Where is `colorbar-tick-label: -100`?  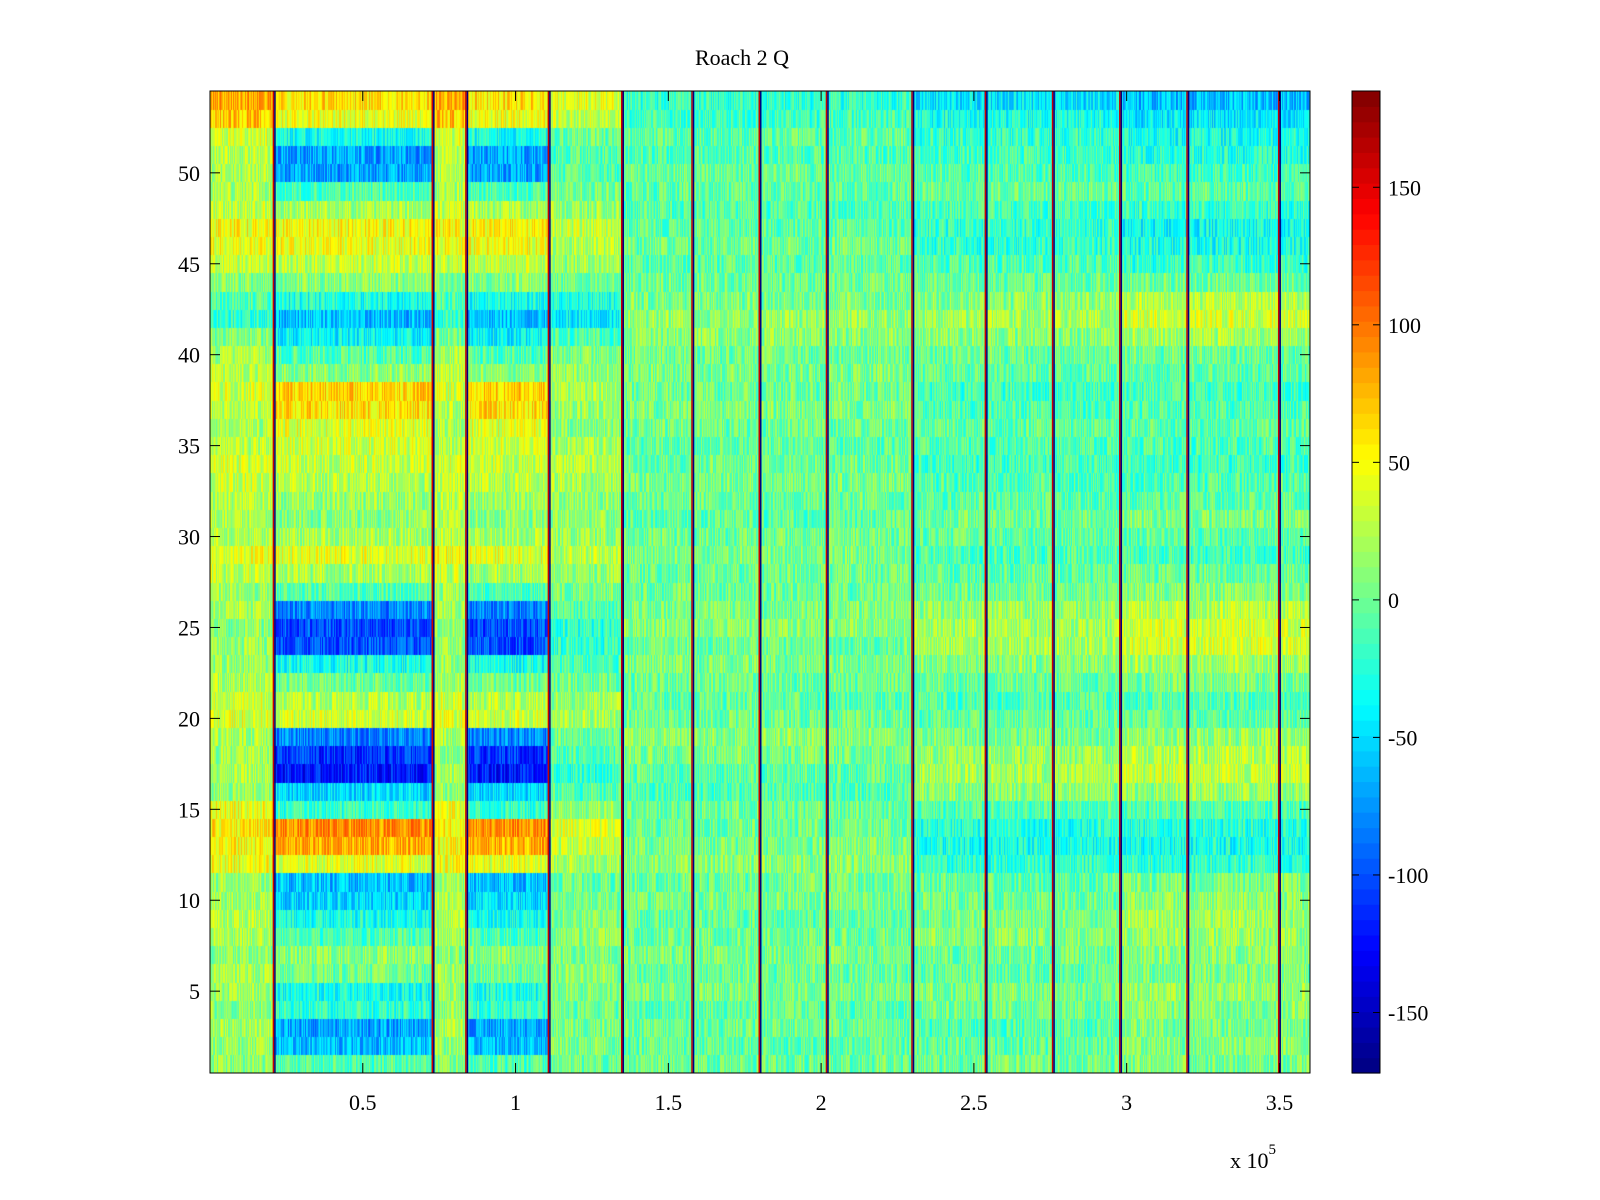
colorbar-tick-label: -100 is located at coordinates (1408, 875).